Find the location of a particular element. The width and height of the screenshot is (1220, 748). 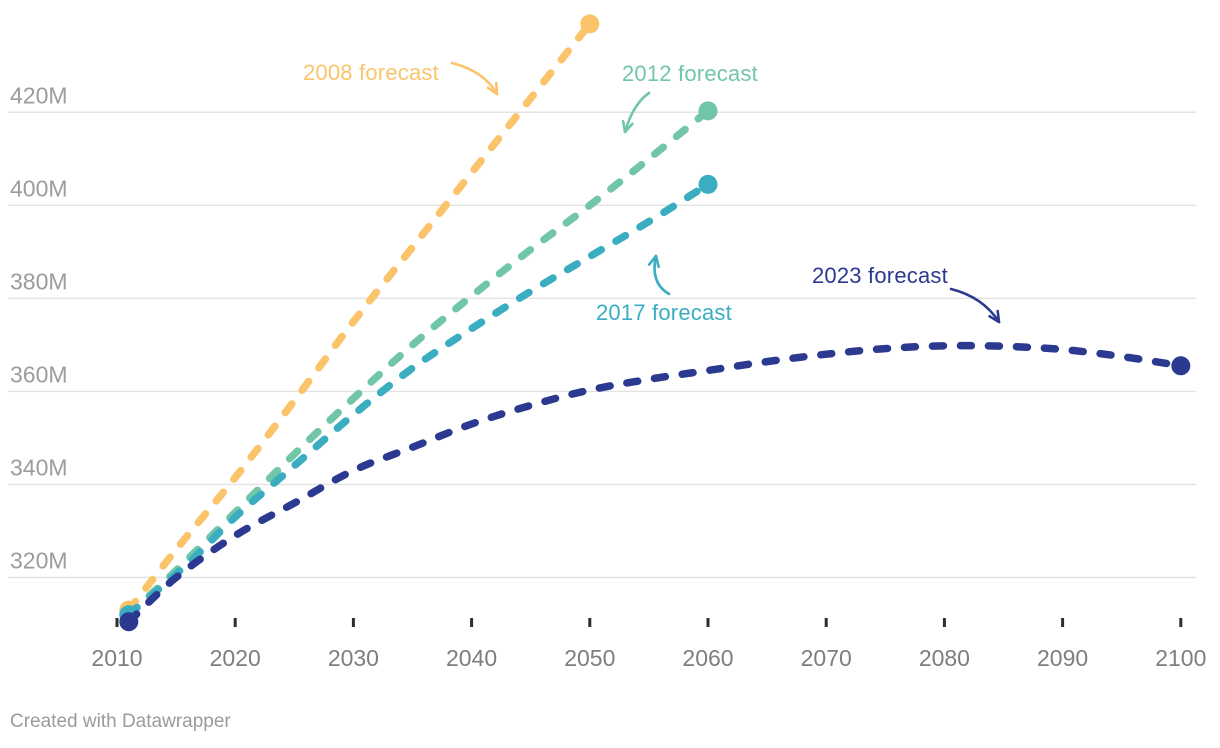

annotation-2017-forecast: 2017 forecast is located at coordinates (664, 312).